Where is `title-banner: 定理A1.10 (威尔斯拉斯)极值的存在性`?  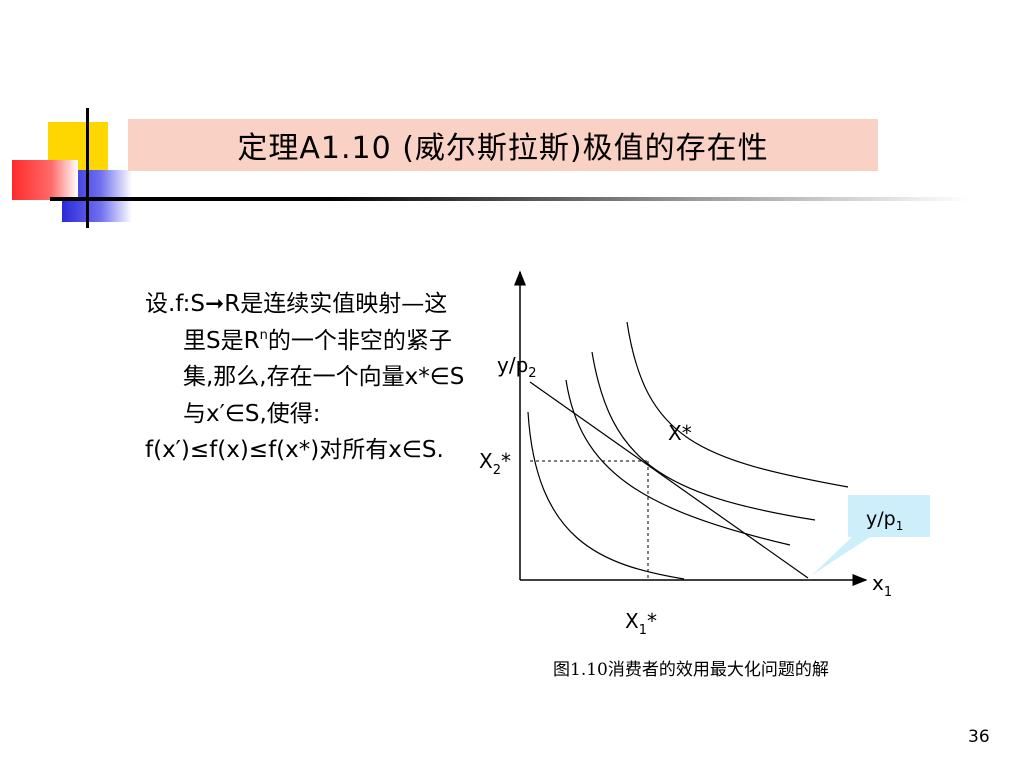 title-banner: 定理A1.10 (威尔斯拉斯)极值的存在性 is located at coordinates (503, 145).